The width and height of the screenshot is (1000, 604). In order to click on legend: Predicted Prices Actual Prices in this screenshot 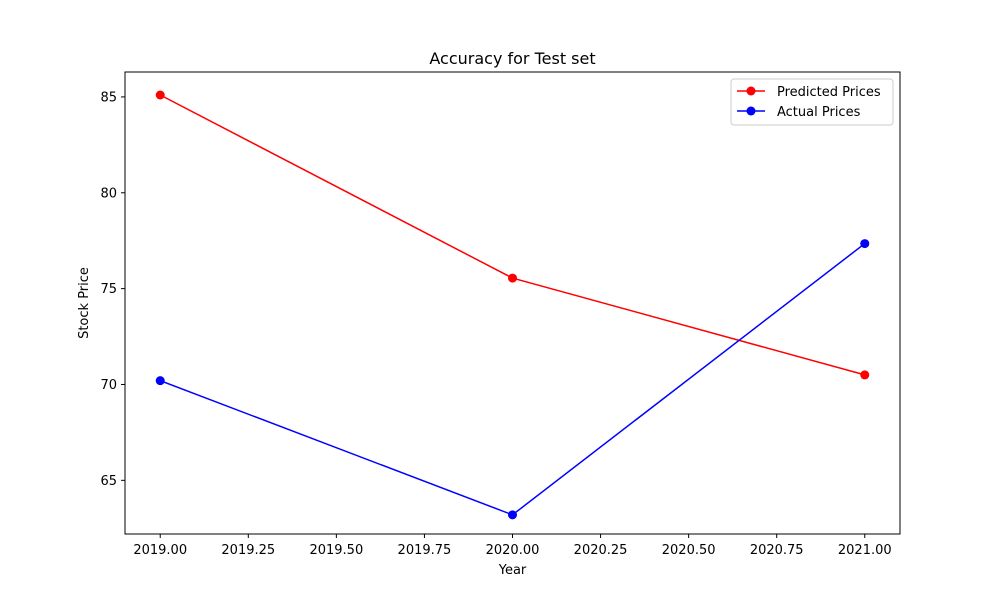, I will do `click(812, 102)`.